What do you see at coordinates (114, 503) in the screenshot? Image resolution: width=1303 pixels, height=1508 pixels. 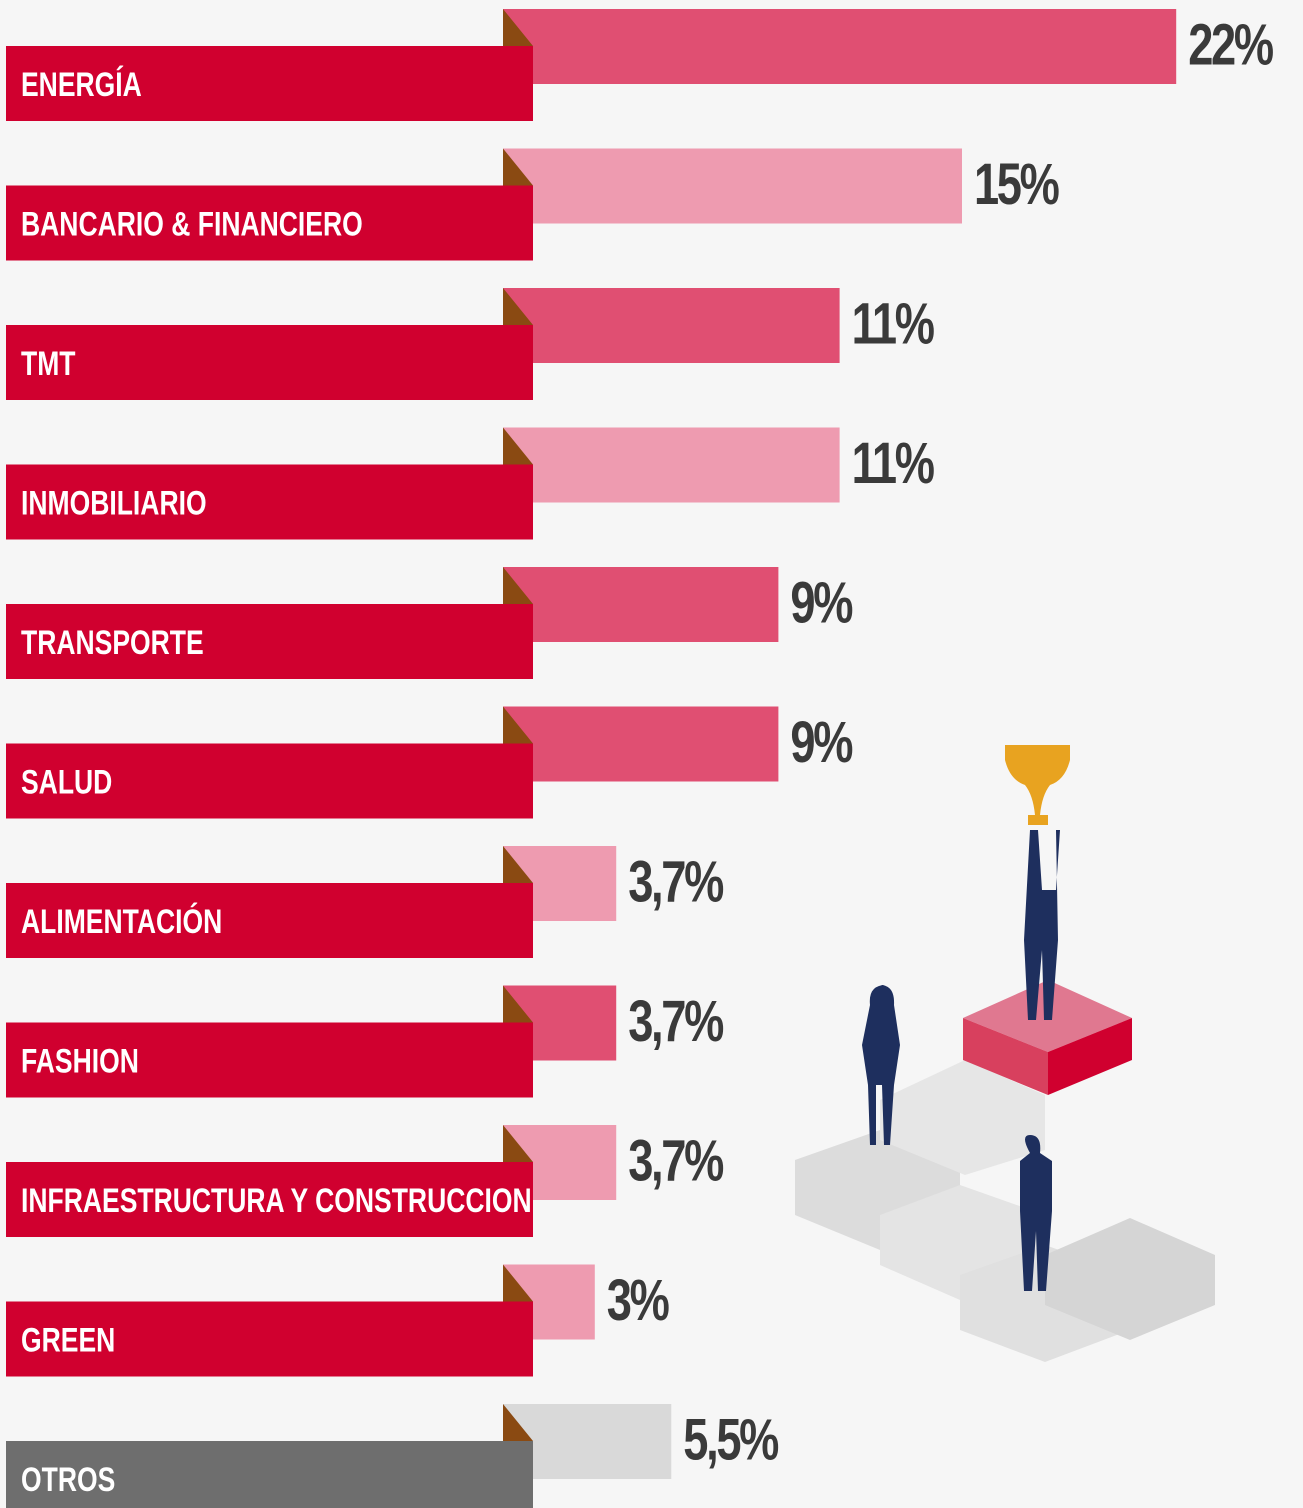 I see `category-label: INMOBILIARIO` at bounding box center [114, 503].